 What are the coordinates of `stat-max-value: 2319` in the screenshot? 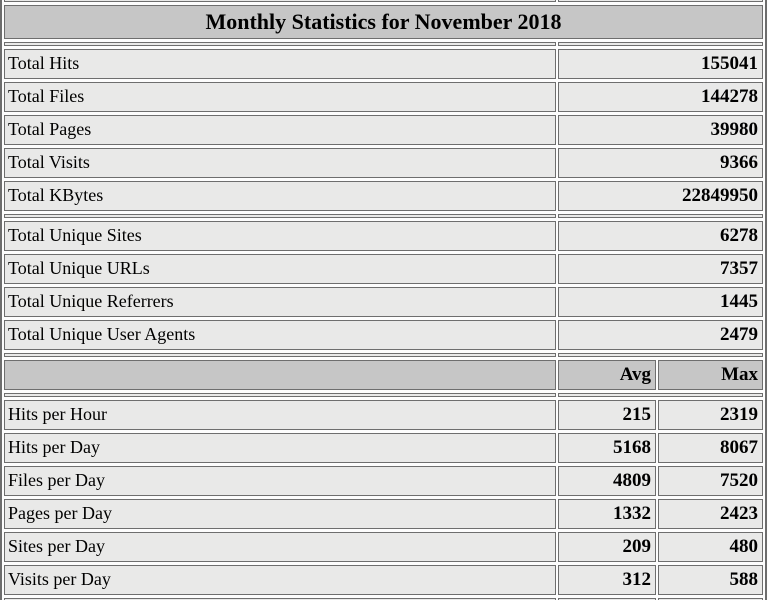 It's located at (710, 415).